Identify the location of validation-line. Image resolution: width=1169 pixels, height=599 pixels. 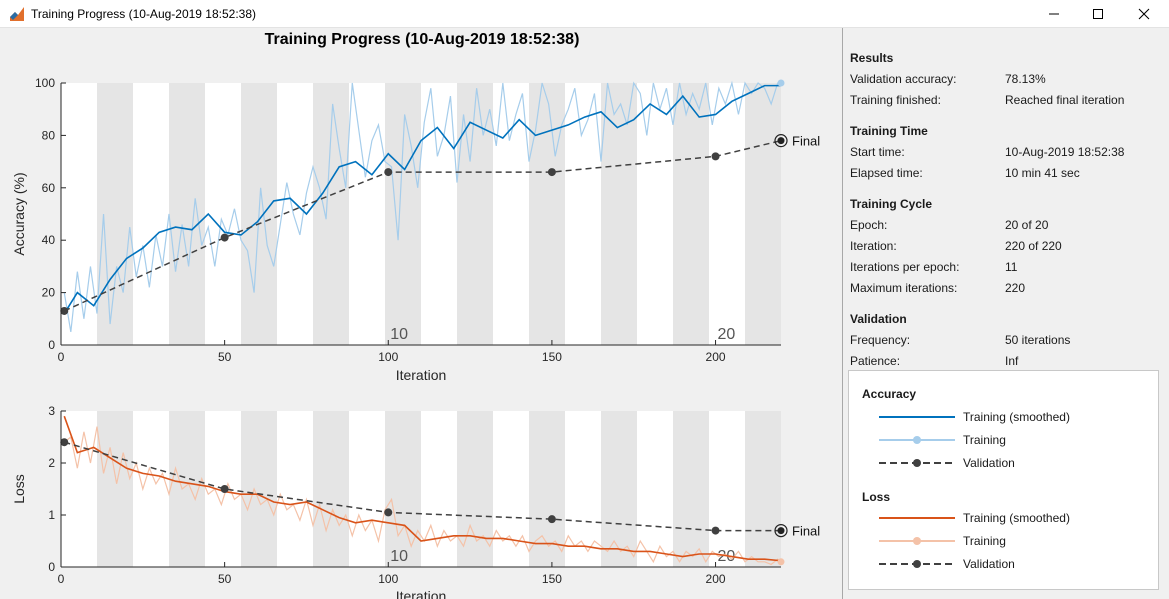
(422, 486).